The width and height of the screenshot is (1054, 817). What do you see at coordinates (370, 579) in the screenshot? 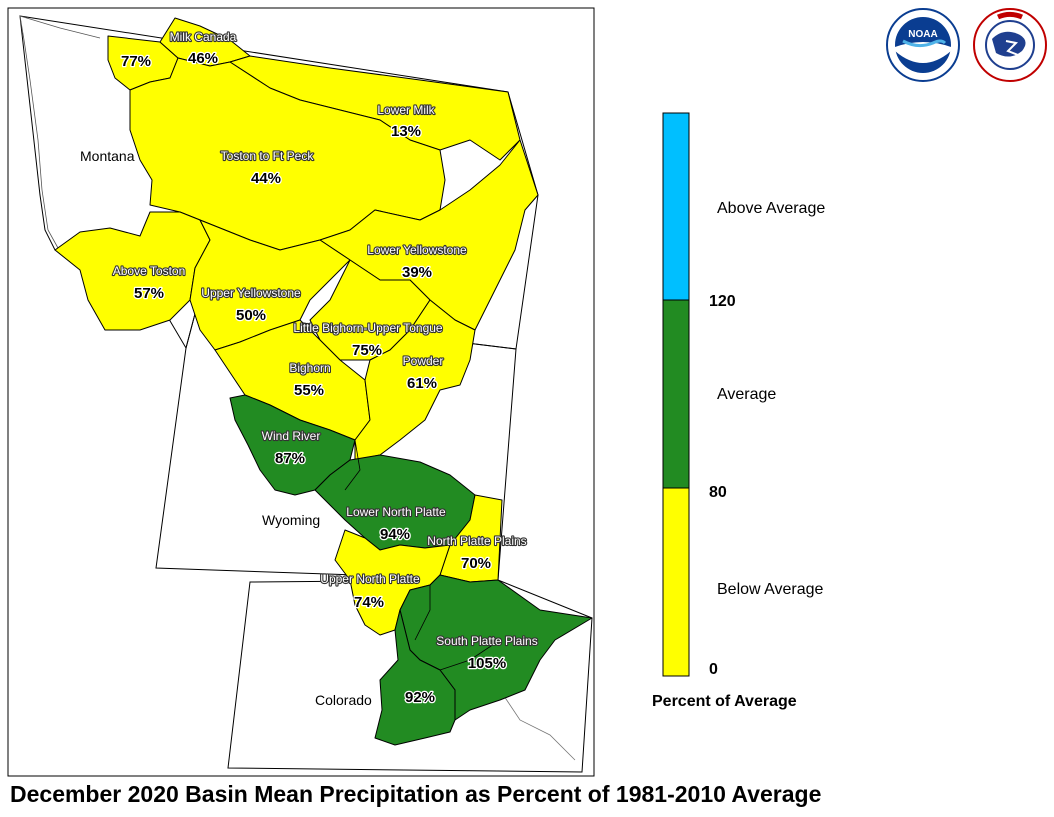
I see `basin-name-upper-north-platte: Upper North Platte` at bounding box center [370, 579].